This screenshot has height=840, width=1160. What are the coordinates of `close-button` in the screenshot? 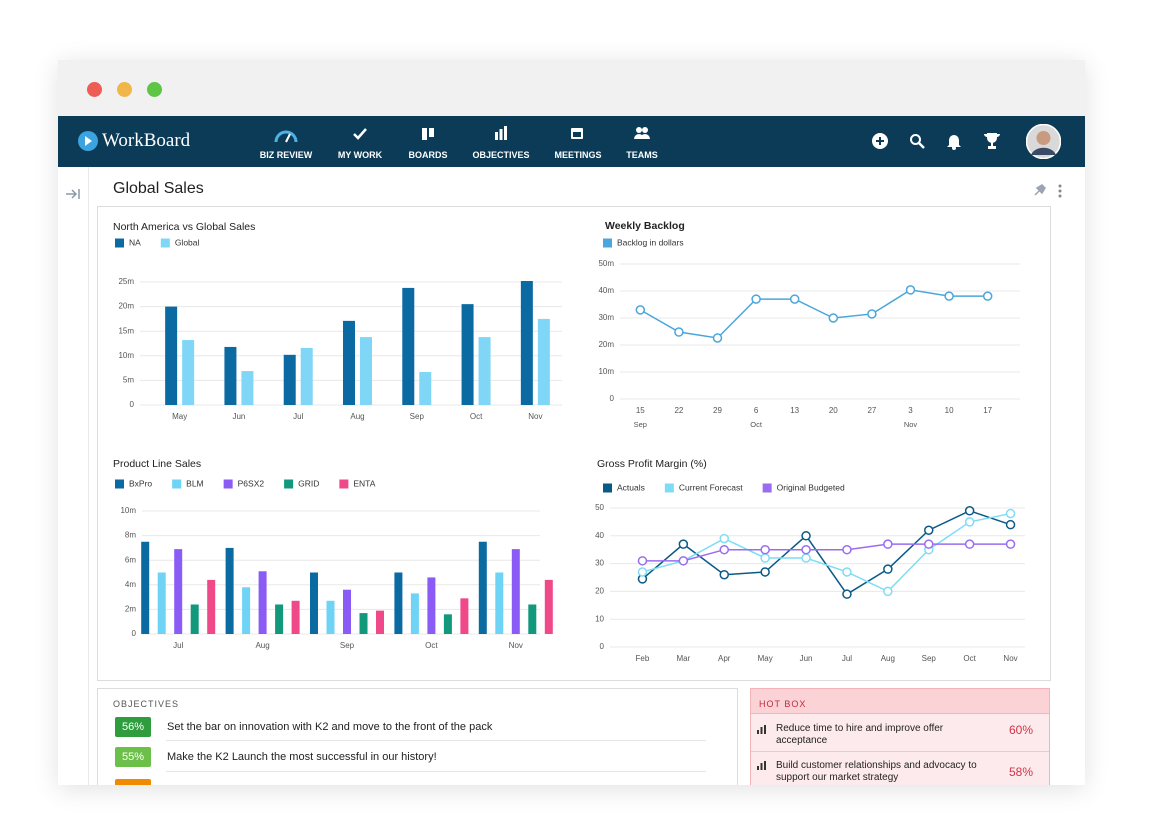 It's located at (94, 89).